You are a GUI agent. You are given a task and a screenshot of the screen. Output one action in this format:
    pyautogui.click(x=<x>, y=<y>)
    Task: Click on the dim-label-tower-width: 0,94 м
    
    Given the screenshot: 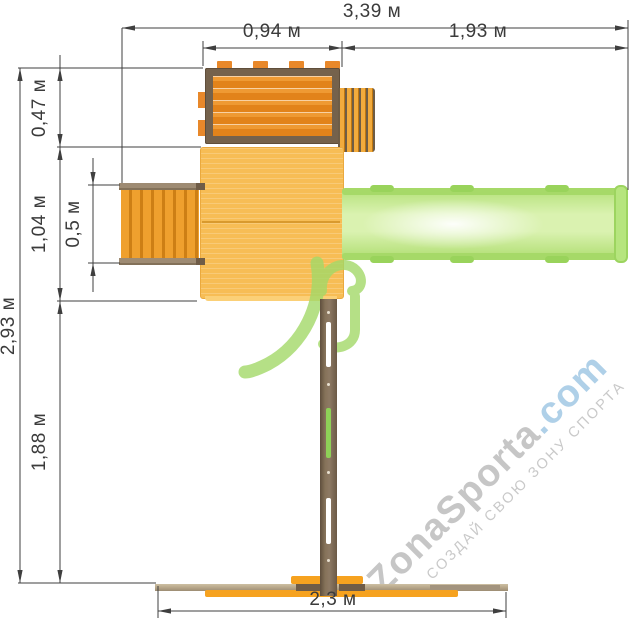 What is the action you would take?
    pyautogui.click(x=272, y=31)
    